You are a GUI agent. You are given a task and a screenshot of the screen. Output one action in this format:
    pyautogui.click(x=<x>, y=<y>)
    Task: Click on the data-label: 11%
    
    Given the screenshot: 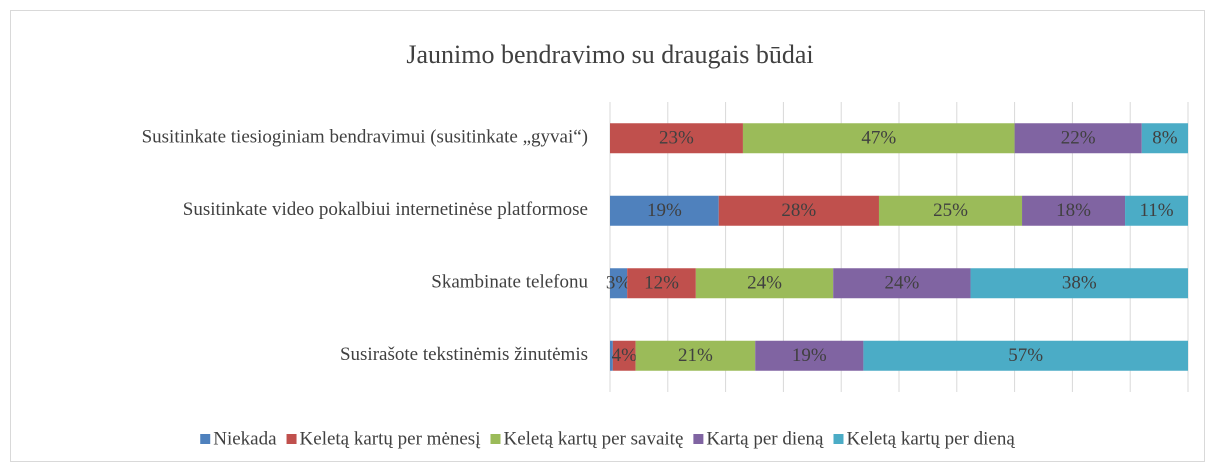 What is the action you would take?
    pyautogui.click(x=1156, y=210)
    